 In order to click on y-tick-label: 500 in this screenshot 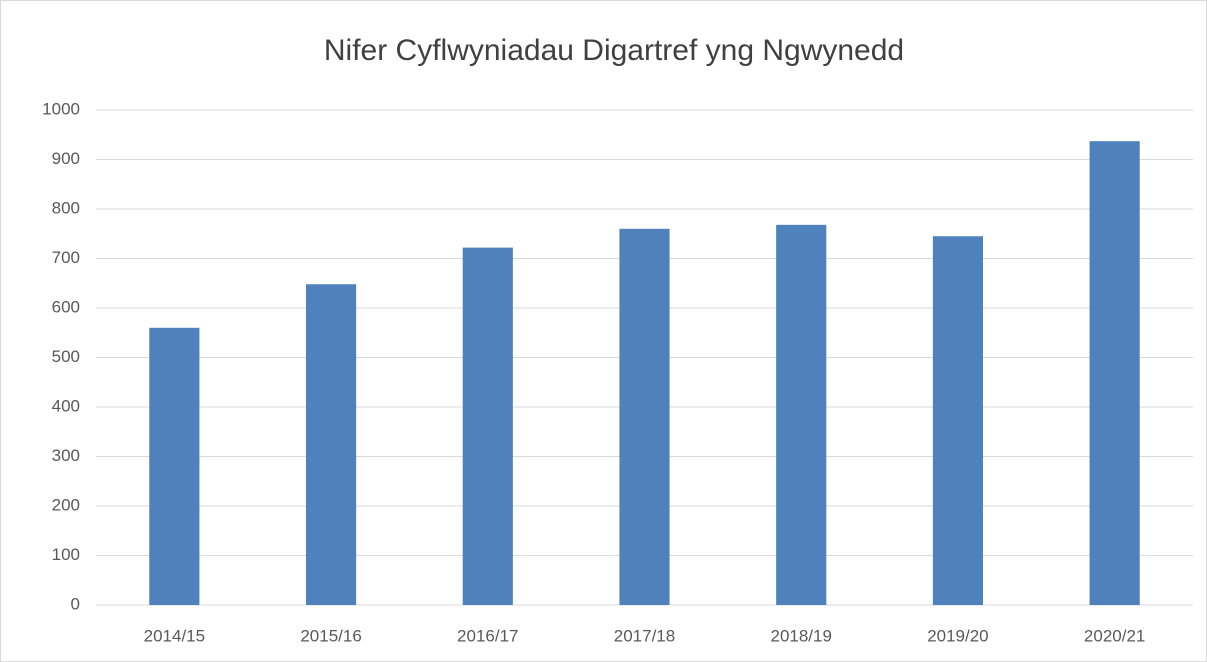, I will do `click(66, 356)`.